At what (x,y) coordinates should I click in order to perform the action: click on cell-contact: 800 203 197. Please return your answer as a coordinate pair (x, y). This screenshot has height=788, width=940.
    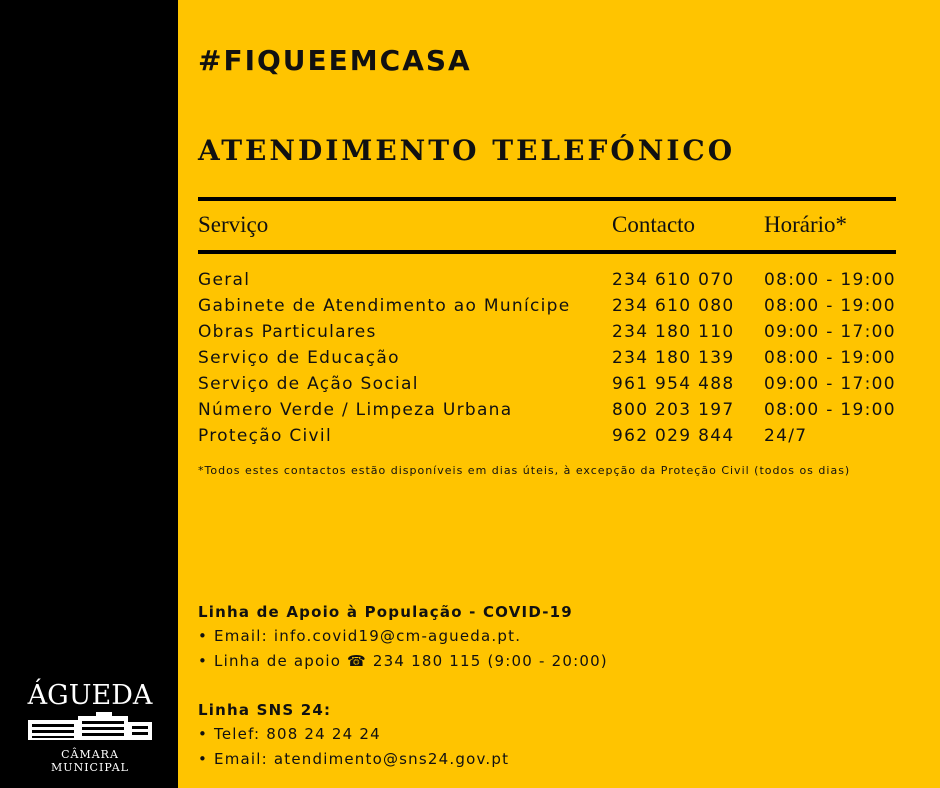
    Looking at the image, I should click on (673, 410).